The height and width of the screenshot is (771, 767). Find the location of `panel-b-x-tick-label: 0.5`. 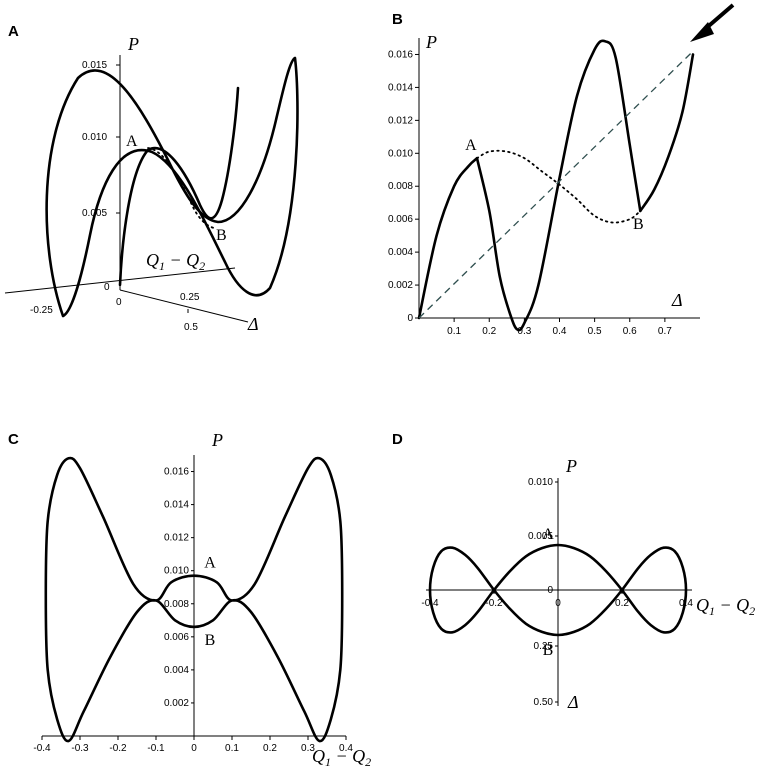

panel-b-x-tick-label: 0.5 is located at coordinates (595, 331).